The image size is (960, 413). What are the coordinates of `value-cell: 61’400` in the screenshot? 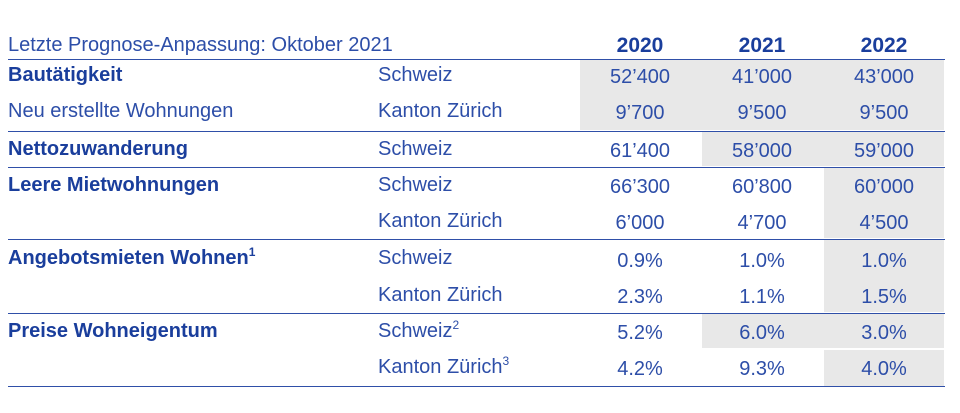 It's located at (640, 151).